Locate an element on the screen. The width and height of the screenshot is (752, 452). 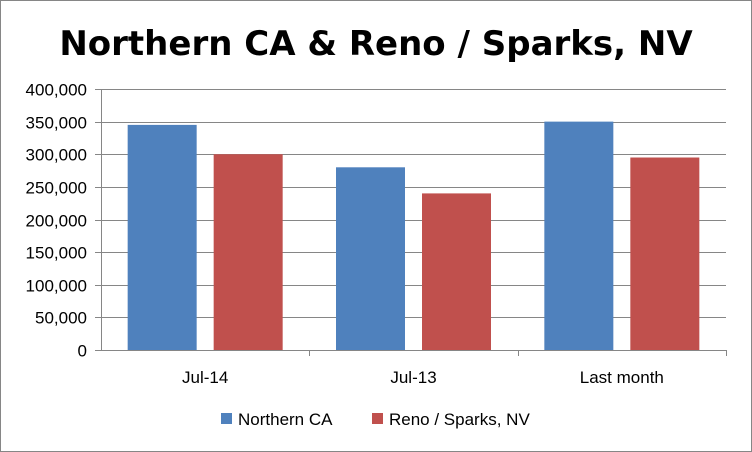
x-tick-label: Jul-13 is located at coordinates (413, 377).